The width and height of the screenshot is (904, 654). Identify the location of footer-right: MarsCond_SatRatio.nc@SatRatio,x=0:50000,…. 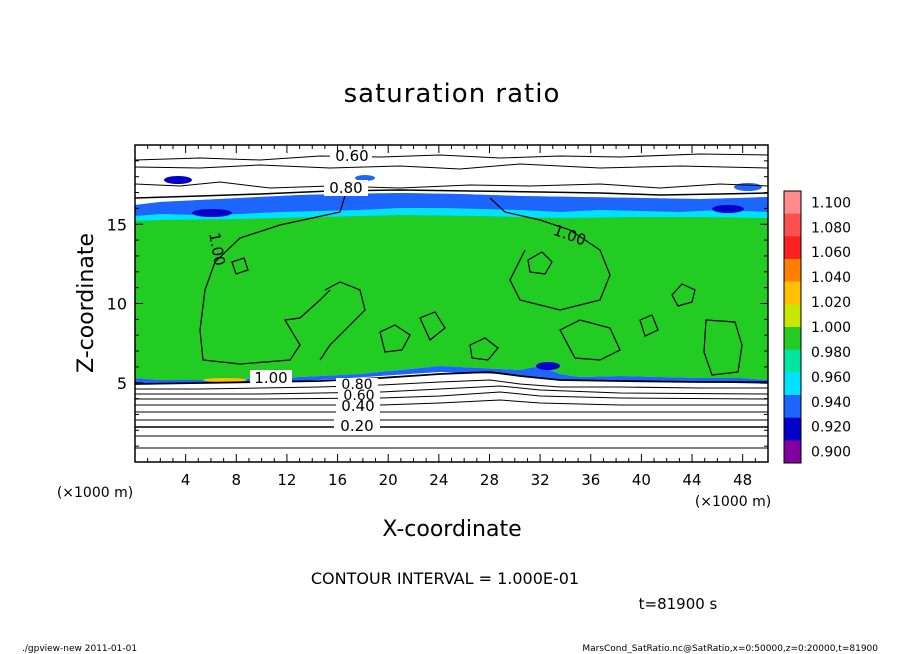
(730, 649).